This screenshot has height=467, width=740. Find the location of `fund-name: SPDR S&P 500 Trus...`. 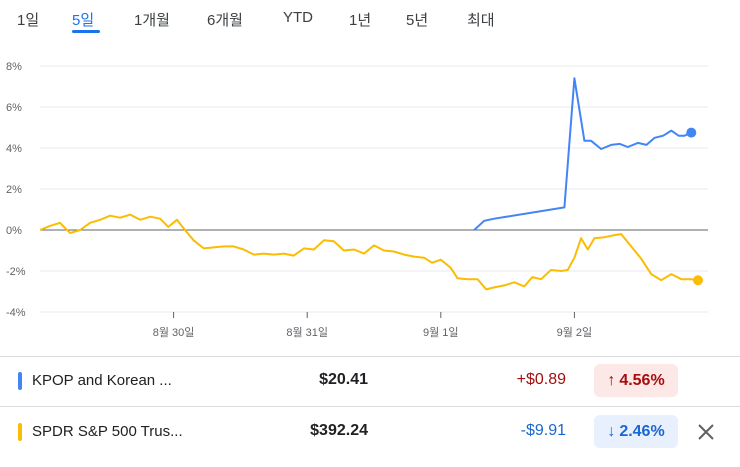

fund-name: SPDR S&P 500 Trus... is located at coordinates (107, 431).